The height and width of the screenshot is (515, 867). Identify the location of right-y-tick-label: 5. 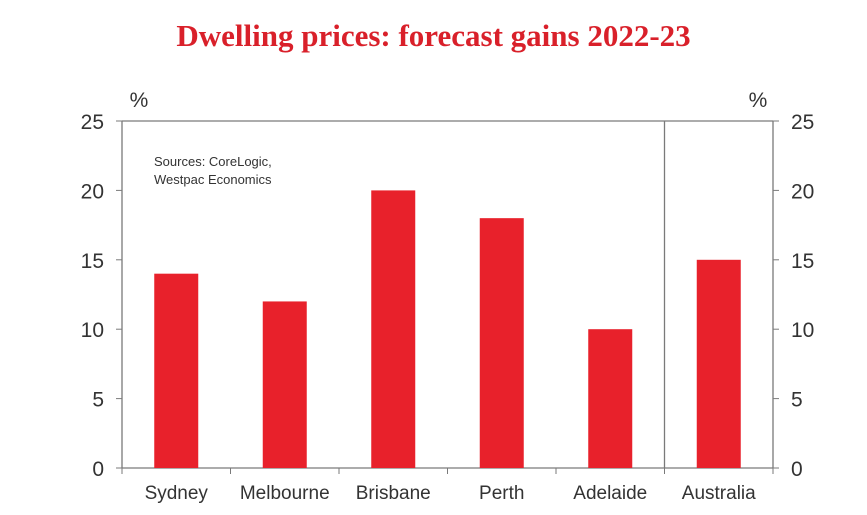
(797, 400).